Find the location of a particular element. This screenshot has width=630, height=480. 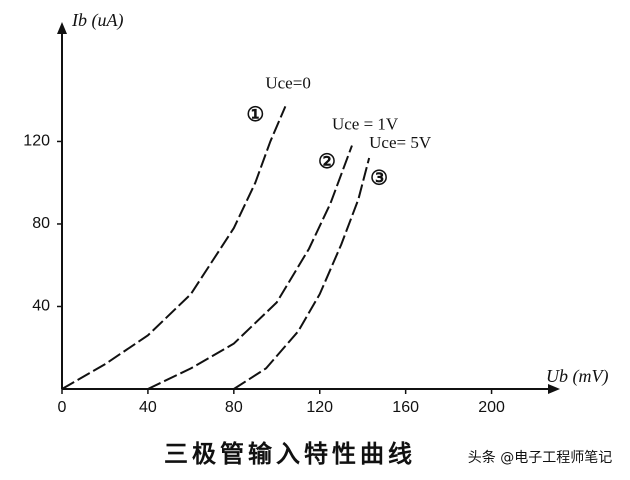

watermark: 头条 @电子工程师笔记 is located at coordinates (540, 457).